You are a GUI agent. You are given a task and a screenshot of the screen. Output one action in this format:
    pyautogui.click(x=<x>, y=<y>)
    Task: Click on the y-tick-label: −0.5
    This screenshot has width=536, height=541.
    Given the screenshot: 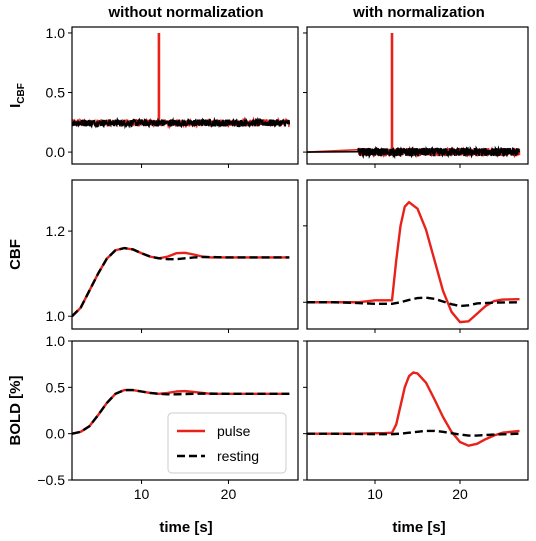 What is the action you would take?
    pyautogui.click(x=51, y=480)
    